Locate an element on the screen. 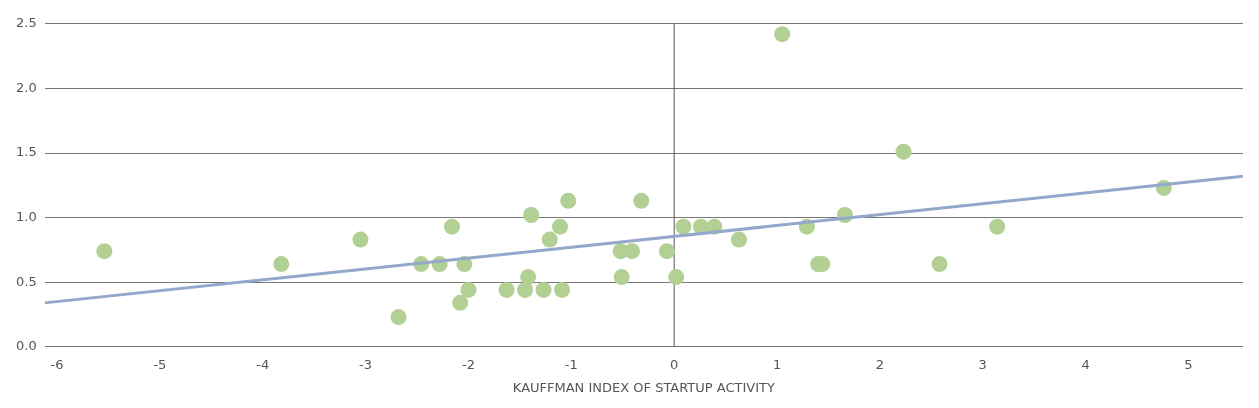 This screenshot has height=408, width=1259. y-tick-label: 1.0 is located at coordinates (26, 216).